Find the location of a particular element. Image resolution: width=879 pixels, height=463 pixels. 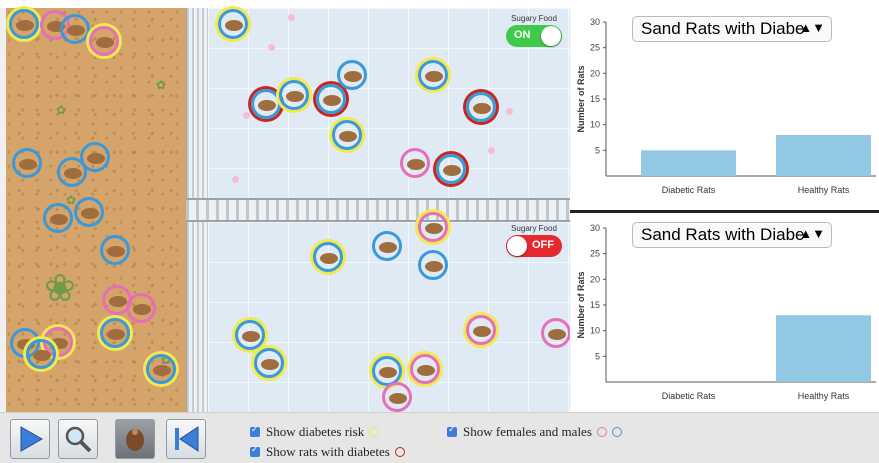

show-diabetes-option: Show rats with diabetes is located at coordinates (327, 452).